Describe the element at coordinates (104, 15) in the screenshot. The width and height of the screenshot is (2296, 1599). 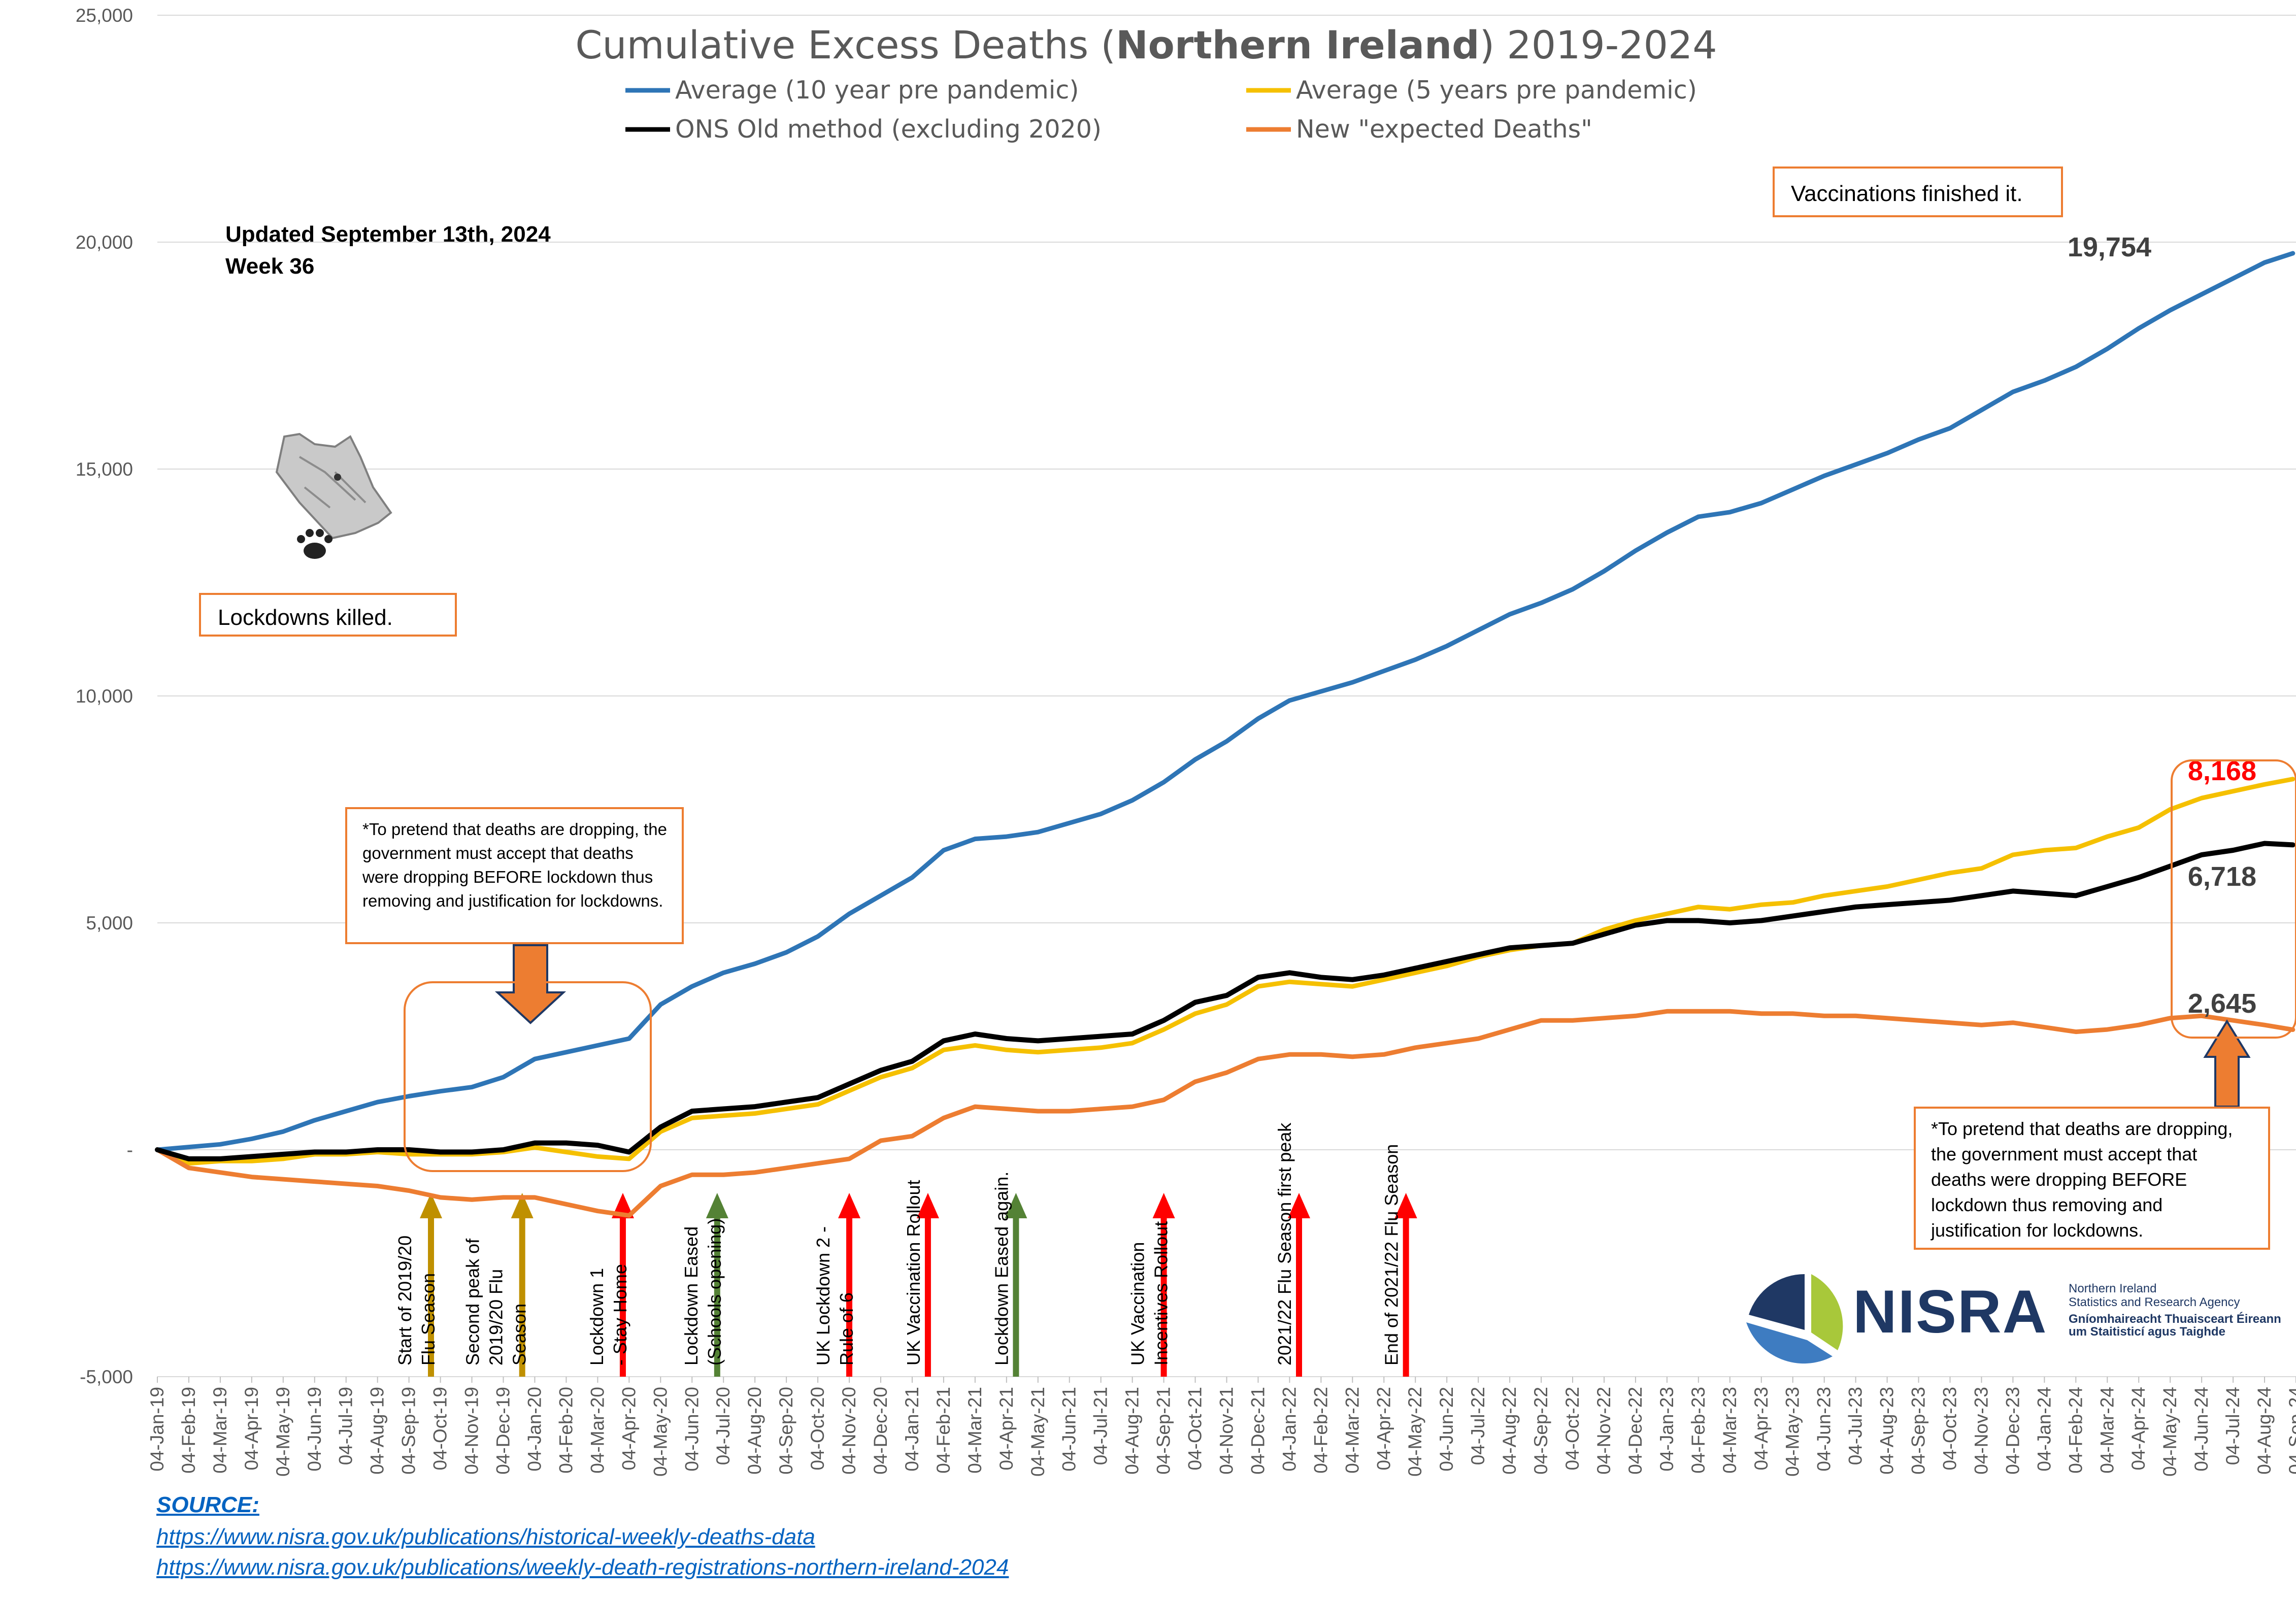
I see `y-tick-label: 25,000` at that location.